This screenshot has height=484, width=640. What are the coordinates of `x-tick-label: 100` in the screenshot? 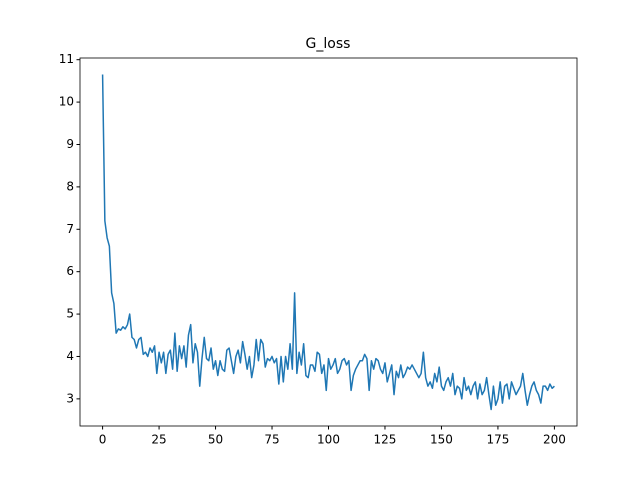 It's located at (328, 440).